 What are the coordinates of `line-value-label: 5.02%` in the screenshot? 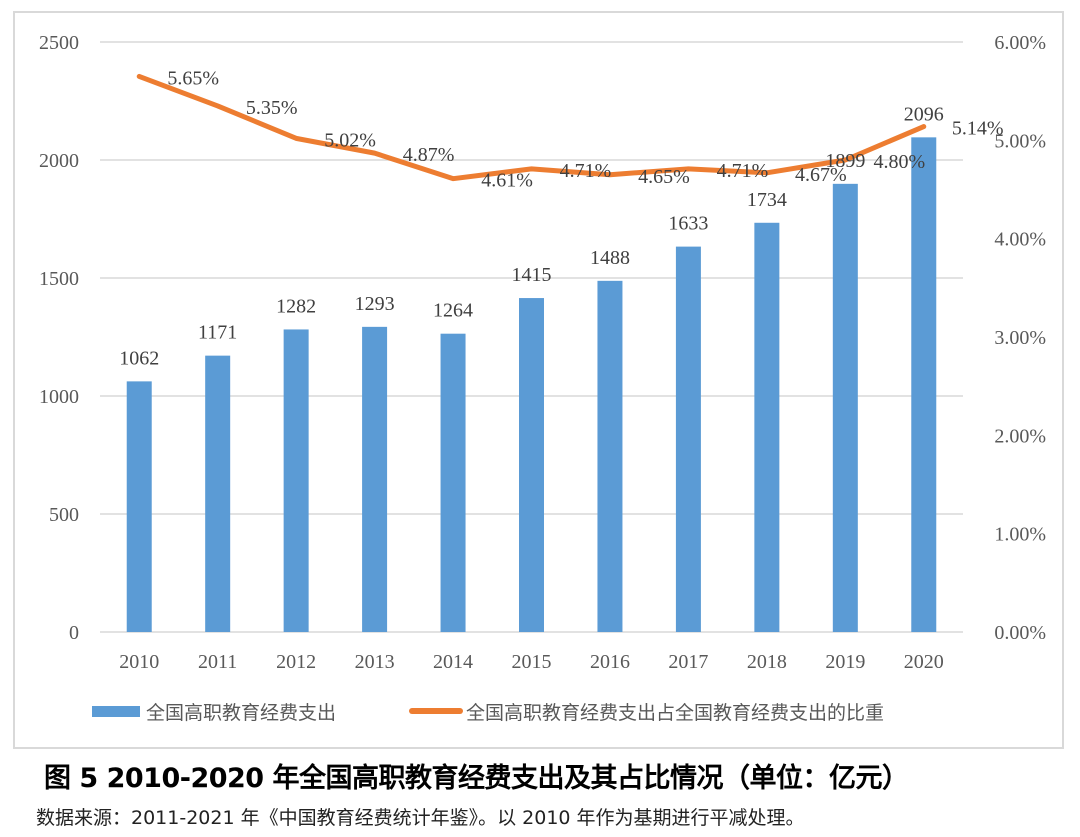 It's located at (350, 140).